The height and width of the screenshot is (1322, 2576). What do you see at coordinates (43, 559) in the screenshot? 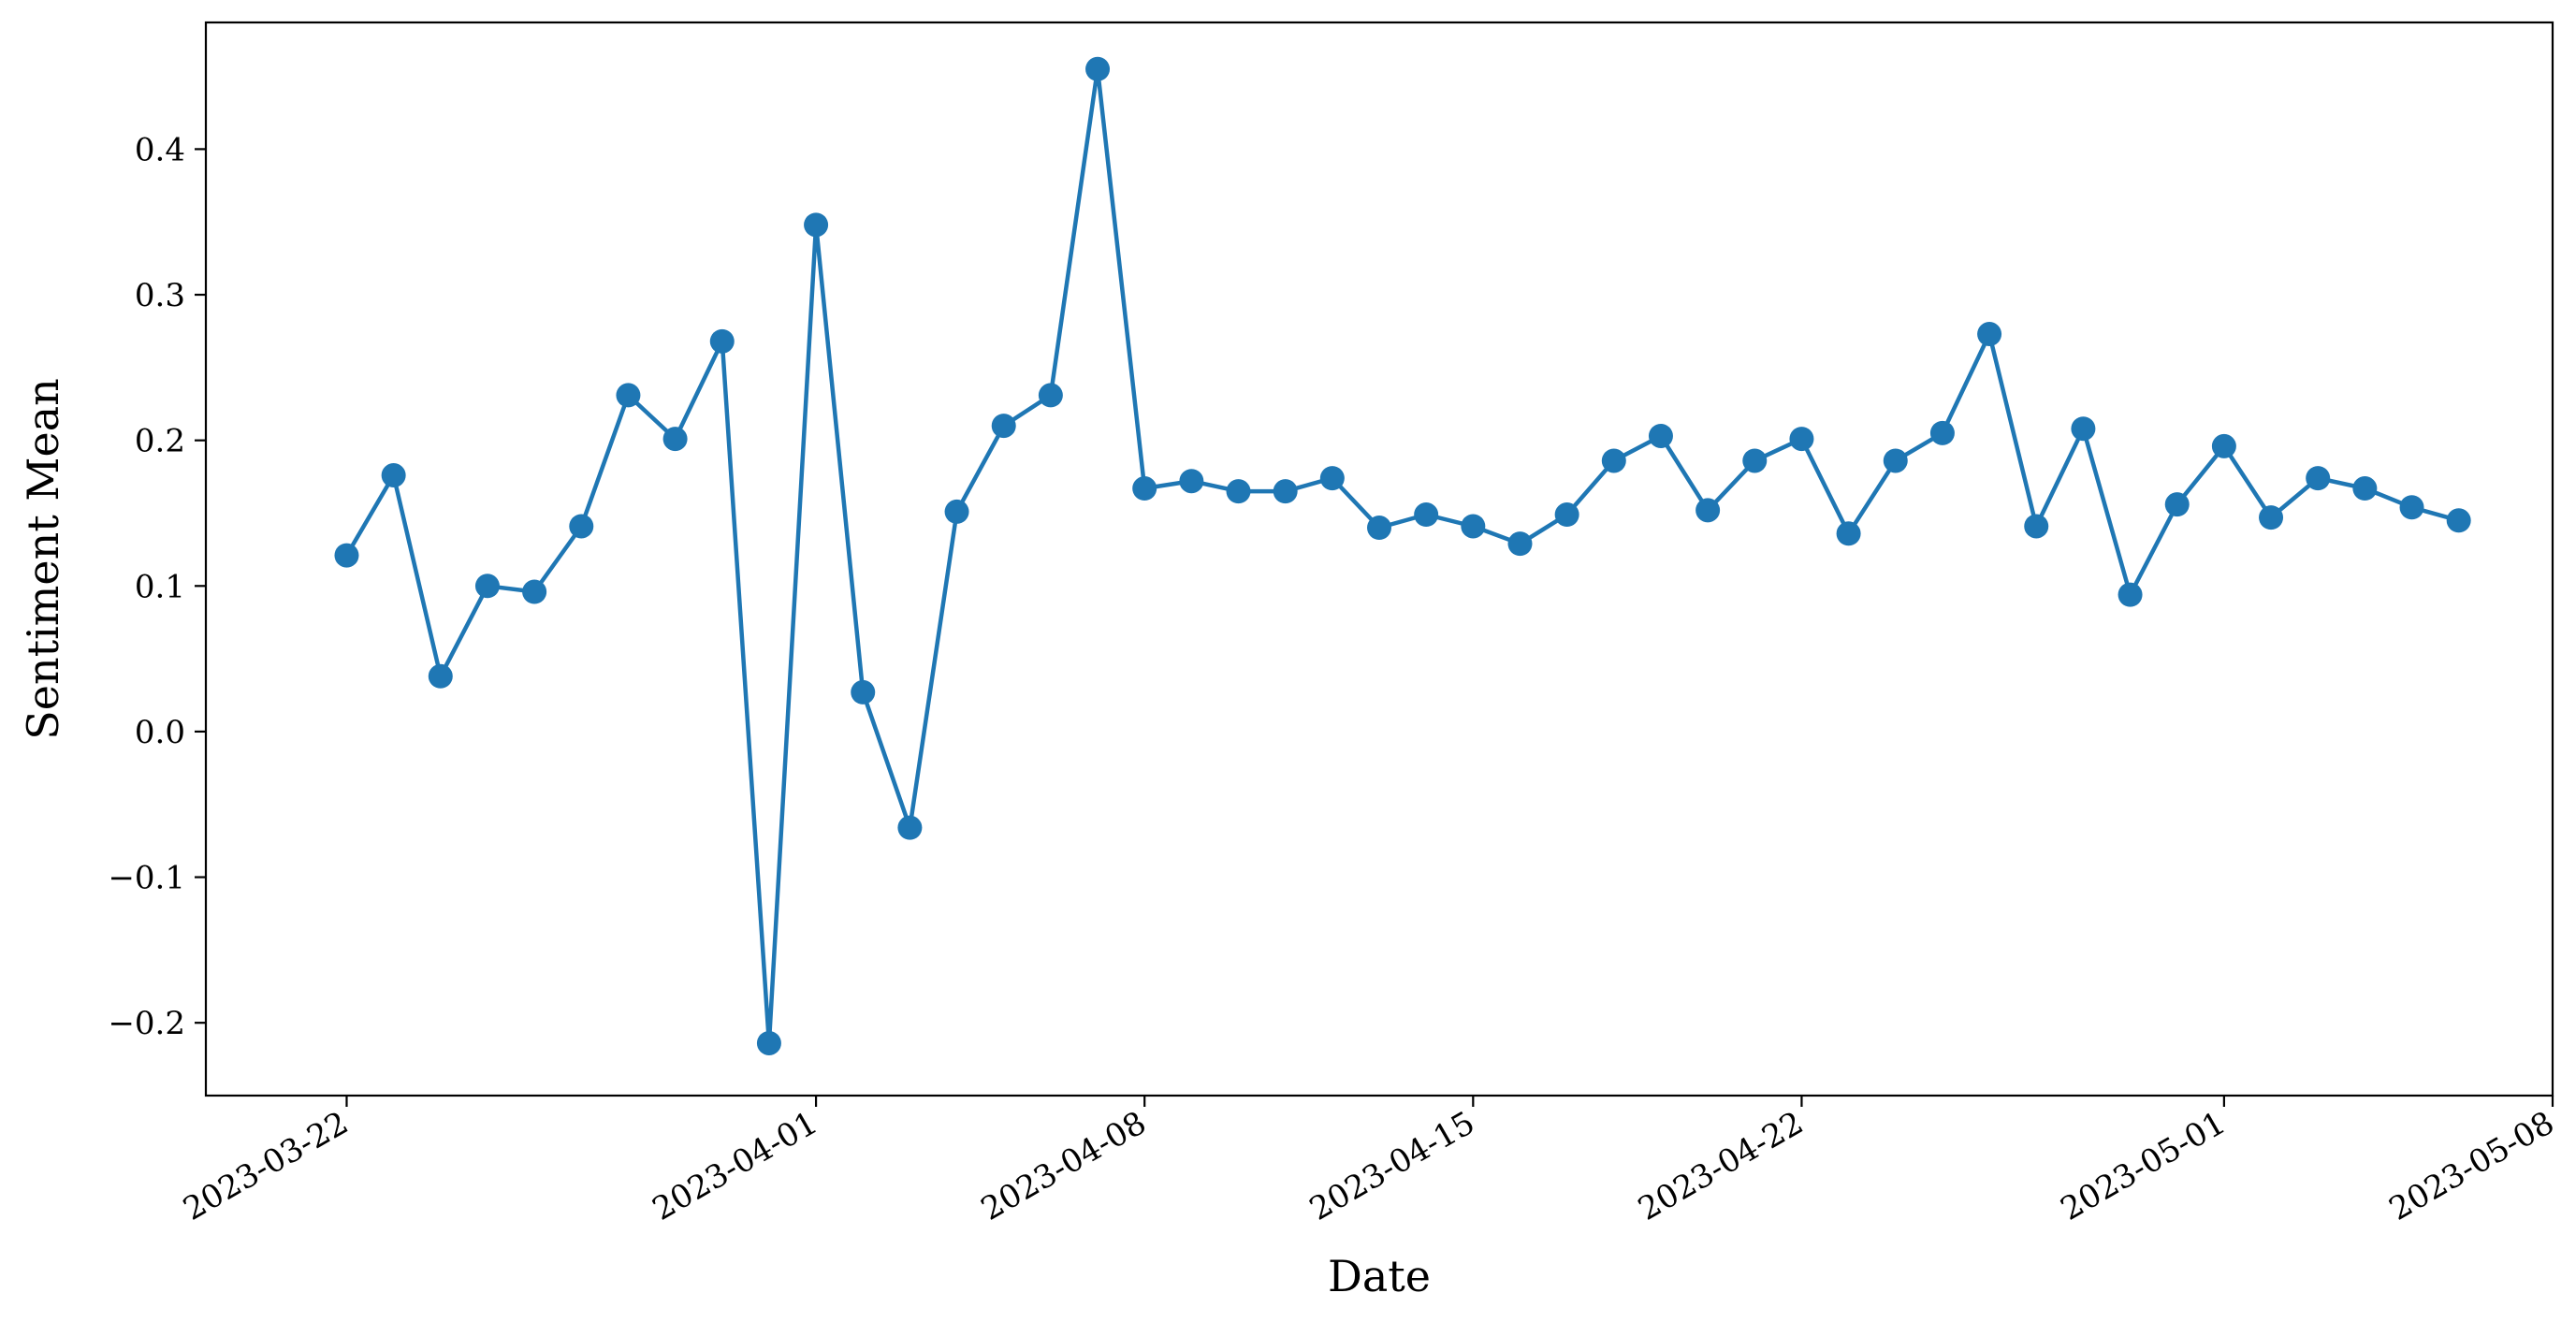
I see `y-axis-label: Sentiment Mean` at bounding box center [43, 559].